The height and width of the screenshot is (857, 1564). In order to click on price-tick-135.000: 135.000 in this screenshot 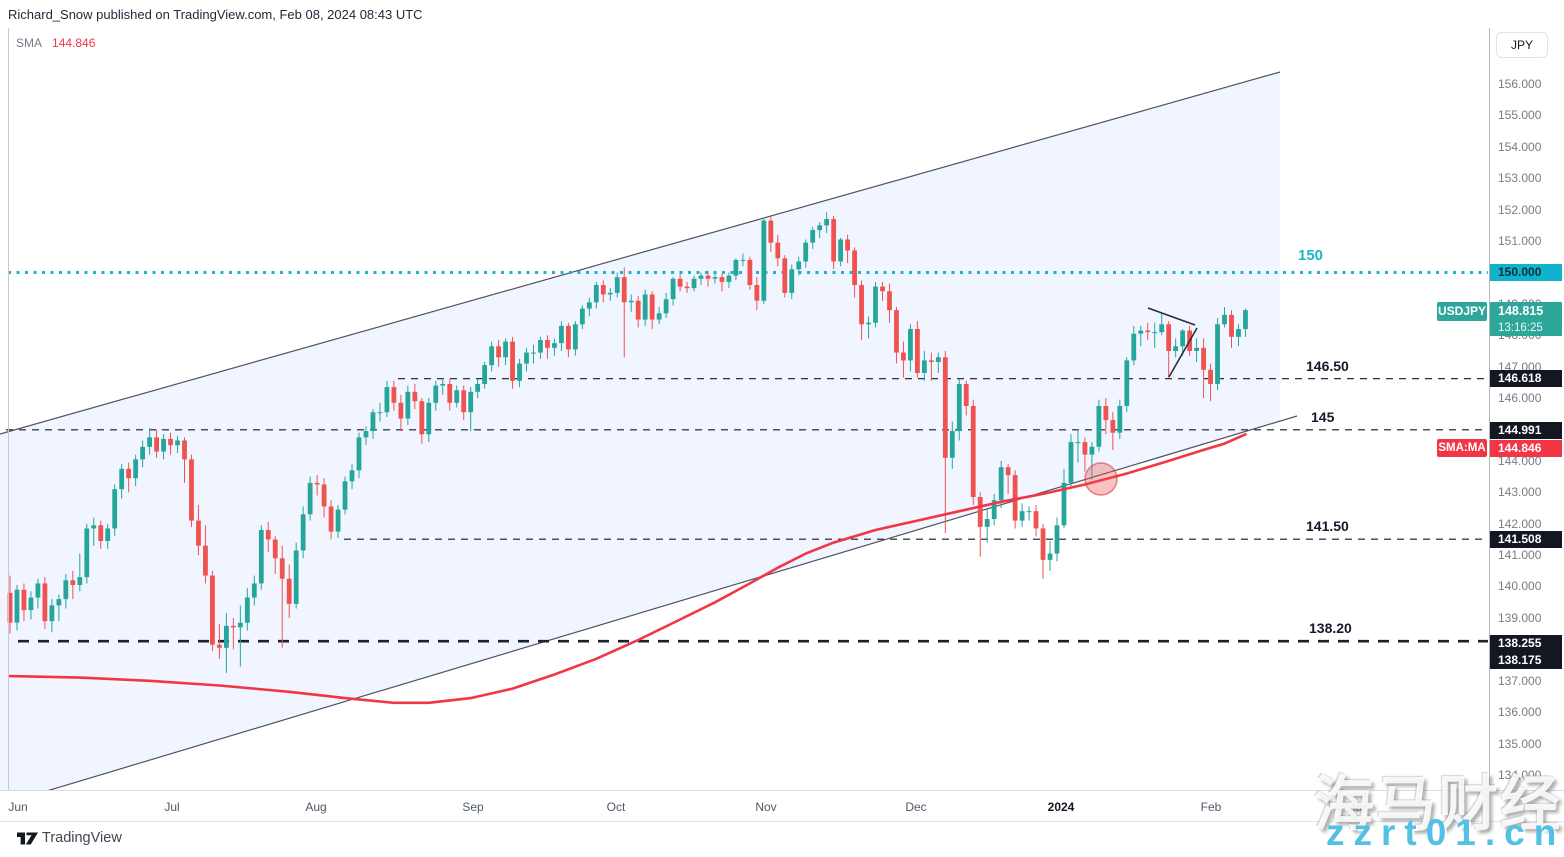, I will do `click(1520, 744)`.